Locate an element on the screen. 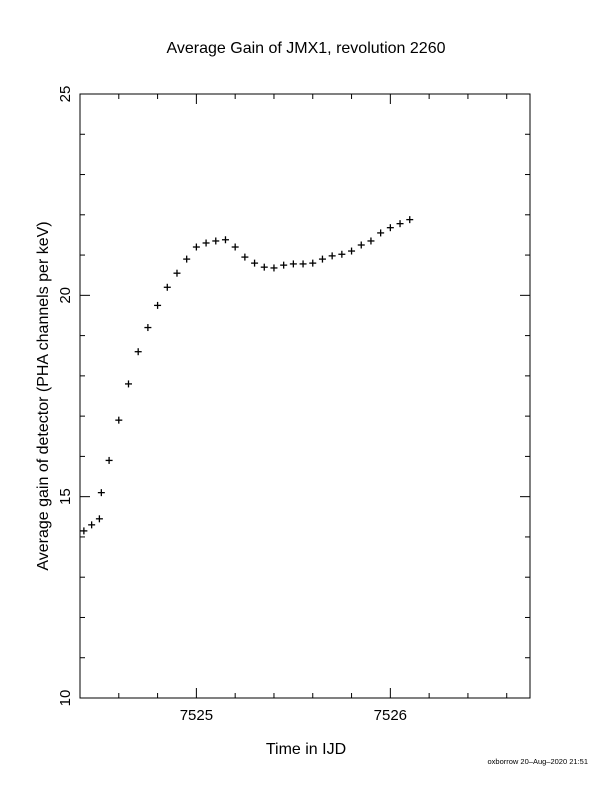 The width and height of the screenshot is (612, 792). x-tick-label: 7525 is located at coordinates (196, 715).